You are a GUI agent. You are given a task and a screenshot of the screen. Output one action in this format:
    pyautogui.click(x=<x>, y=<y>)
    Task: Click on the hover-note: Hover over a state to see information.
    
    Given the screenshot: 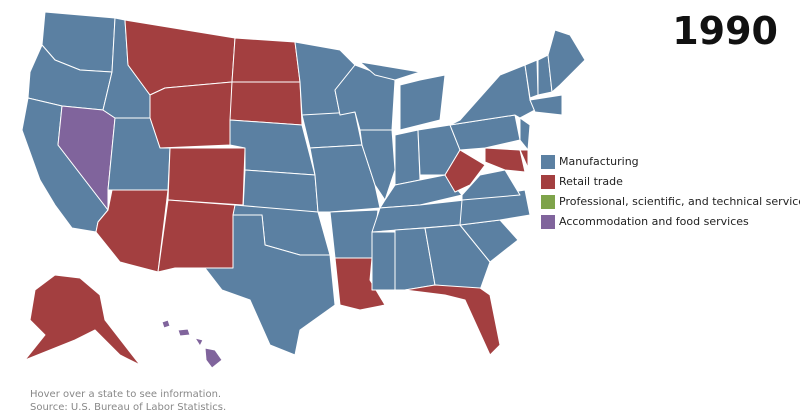 What is the action you would take?
    pyautogui.click(x=125, y=394)
    